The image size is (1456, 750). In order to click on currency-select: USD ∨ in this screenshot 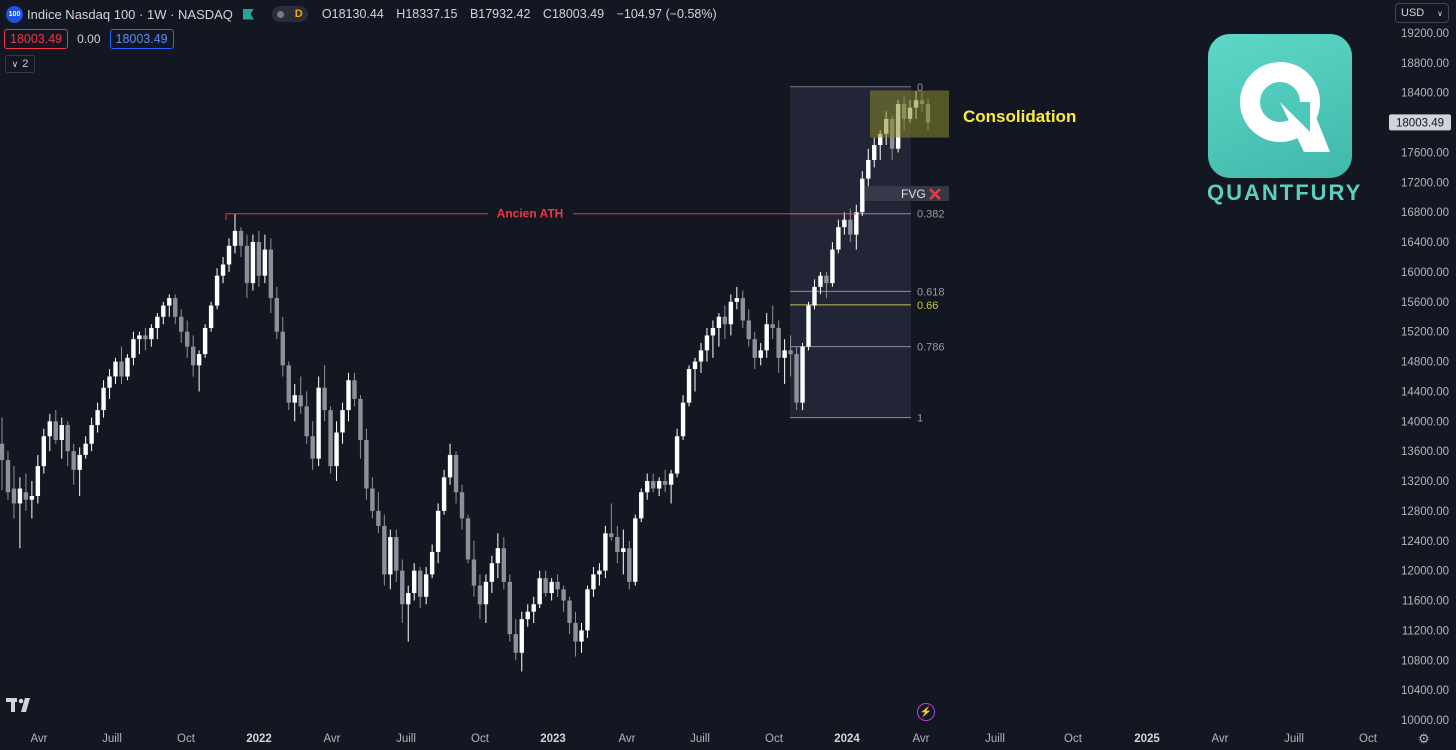, I will do `click(1422, 13)`.